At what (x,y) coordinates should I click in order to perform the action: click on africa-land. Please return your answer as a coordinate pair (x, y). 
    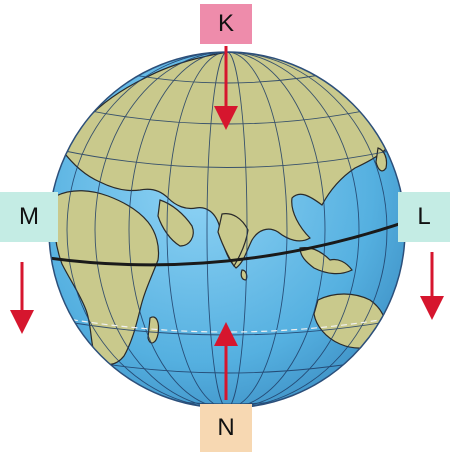
    Looking at the image, I should click on (106, 278).